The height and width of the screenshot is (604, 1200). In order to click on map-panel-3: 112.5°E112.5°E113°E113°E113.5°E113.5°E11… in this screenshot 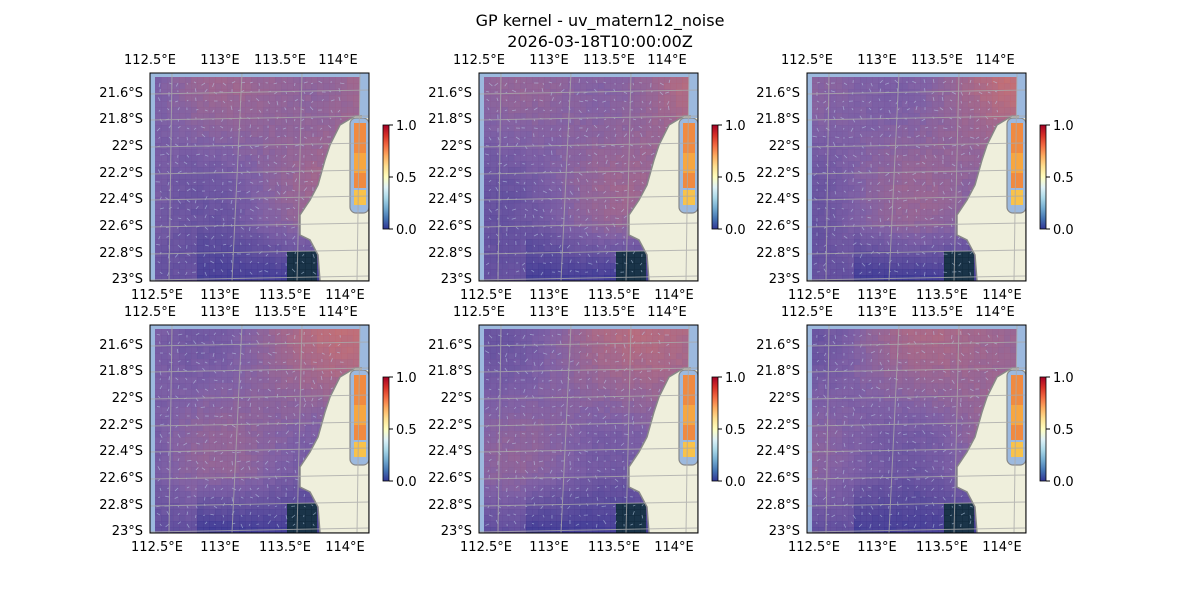, I will do `click(914, 178)`.